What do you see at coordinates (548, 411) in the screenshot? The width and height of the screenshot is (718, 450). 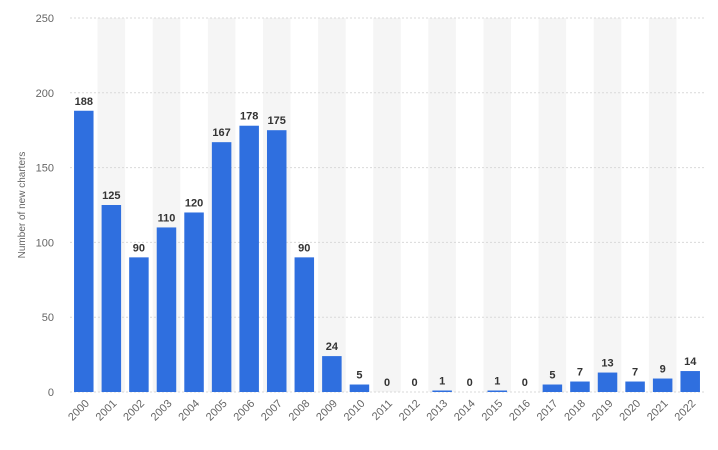 I see `x-tick-label-2017: 2017` at bounding box center [548, 411].